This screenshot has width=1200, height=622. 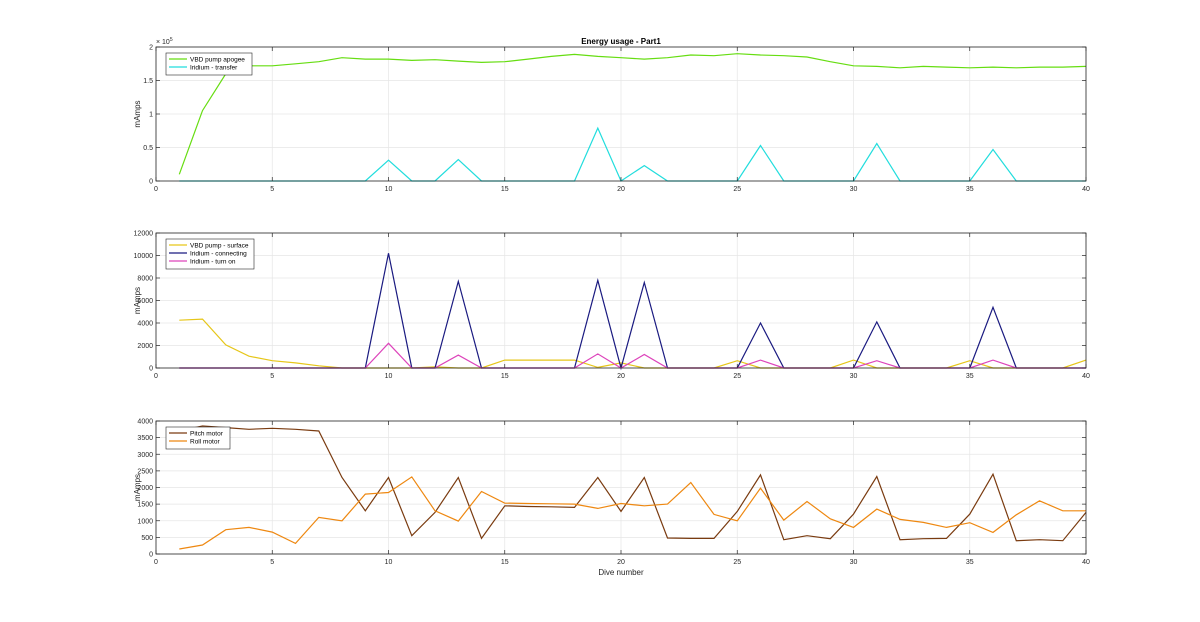 I want to click on y-tick-label: 2500, so click(x=145, y=471).